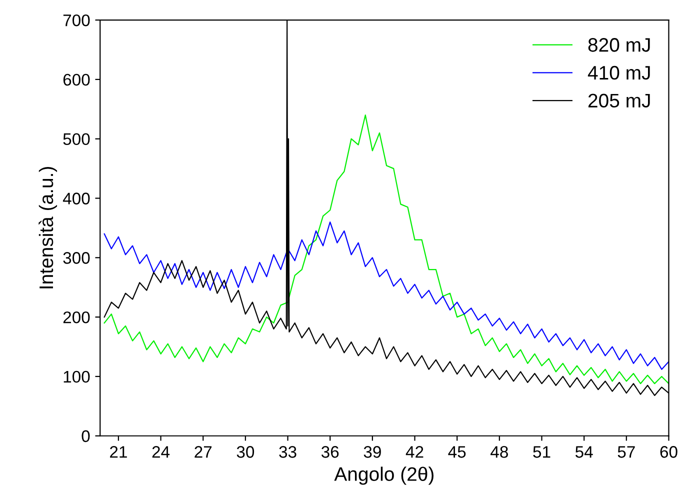 This screenshot has height=501, width=681. I want to click on x-tick-label: 39, so click(372, 452).